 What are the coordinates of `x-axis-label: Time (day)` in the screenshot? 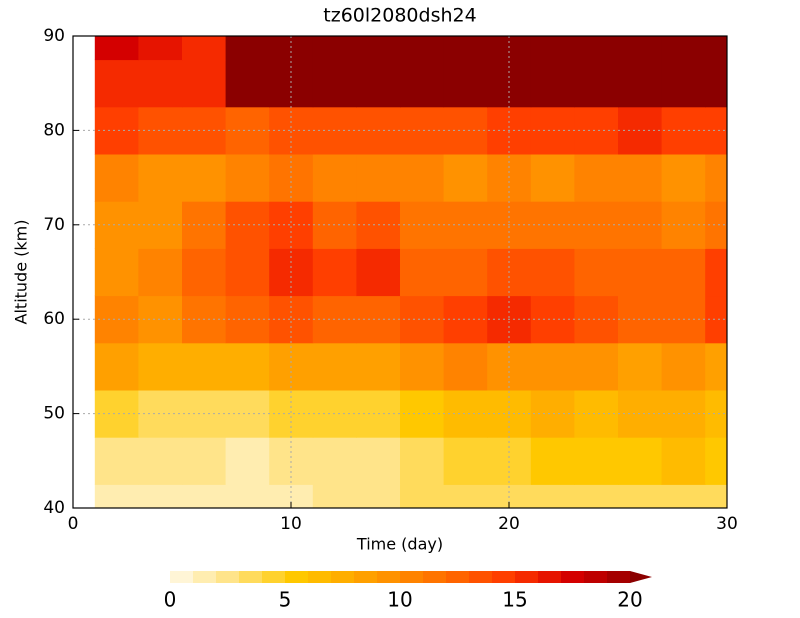 It's located at (399, 544).